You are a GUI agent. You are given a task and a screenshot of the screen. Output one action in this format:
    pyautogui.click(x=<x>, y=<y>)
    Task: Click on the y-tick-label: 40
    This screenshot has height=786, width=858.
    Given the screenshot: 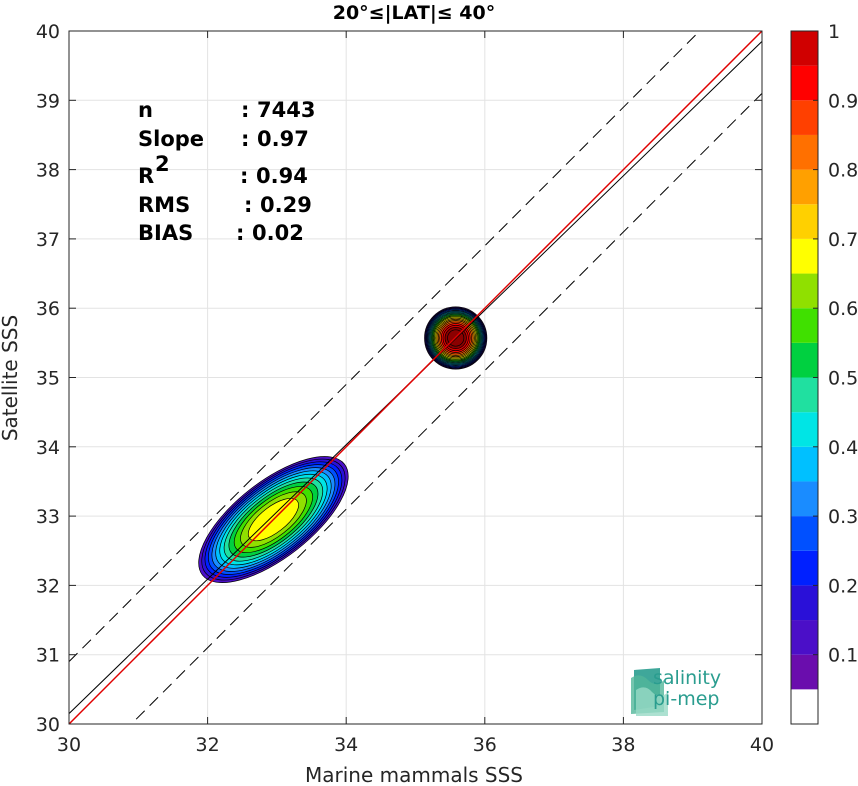 What is the action you would take?
    pyautogui.click(x=48, y=32)
    